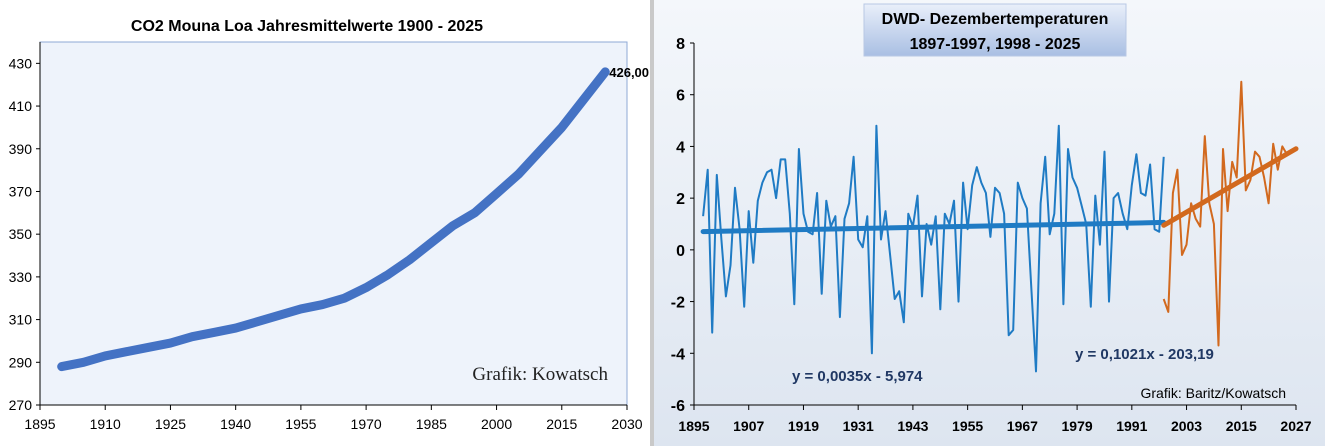 The image size is (1325, 446). Describe the element at coordinates (652, 223) in the screenshot. I see `panel-divider` at that location.